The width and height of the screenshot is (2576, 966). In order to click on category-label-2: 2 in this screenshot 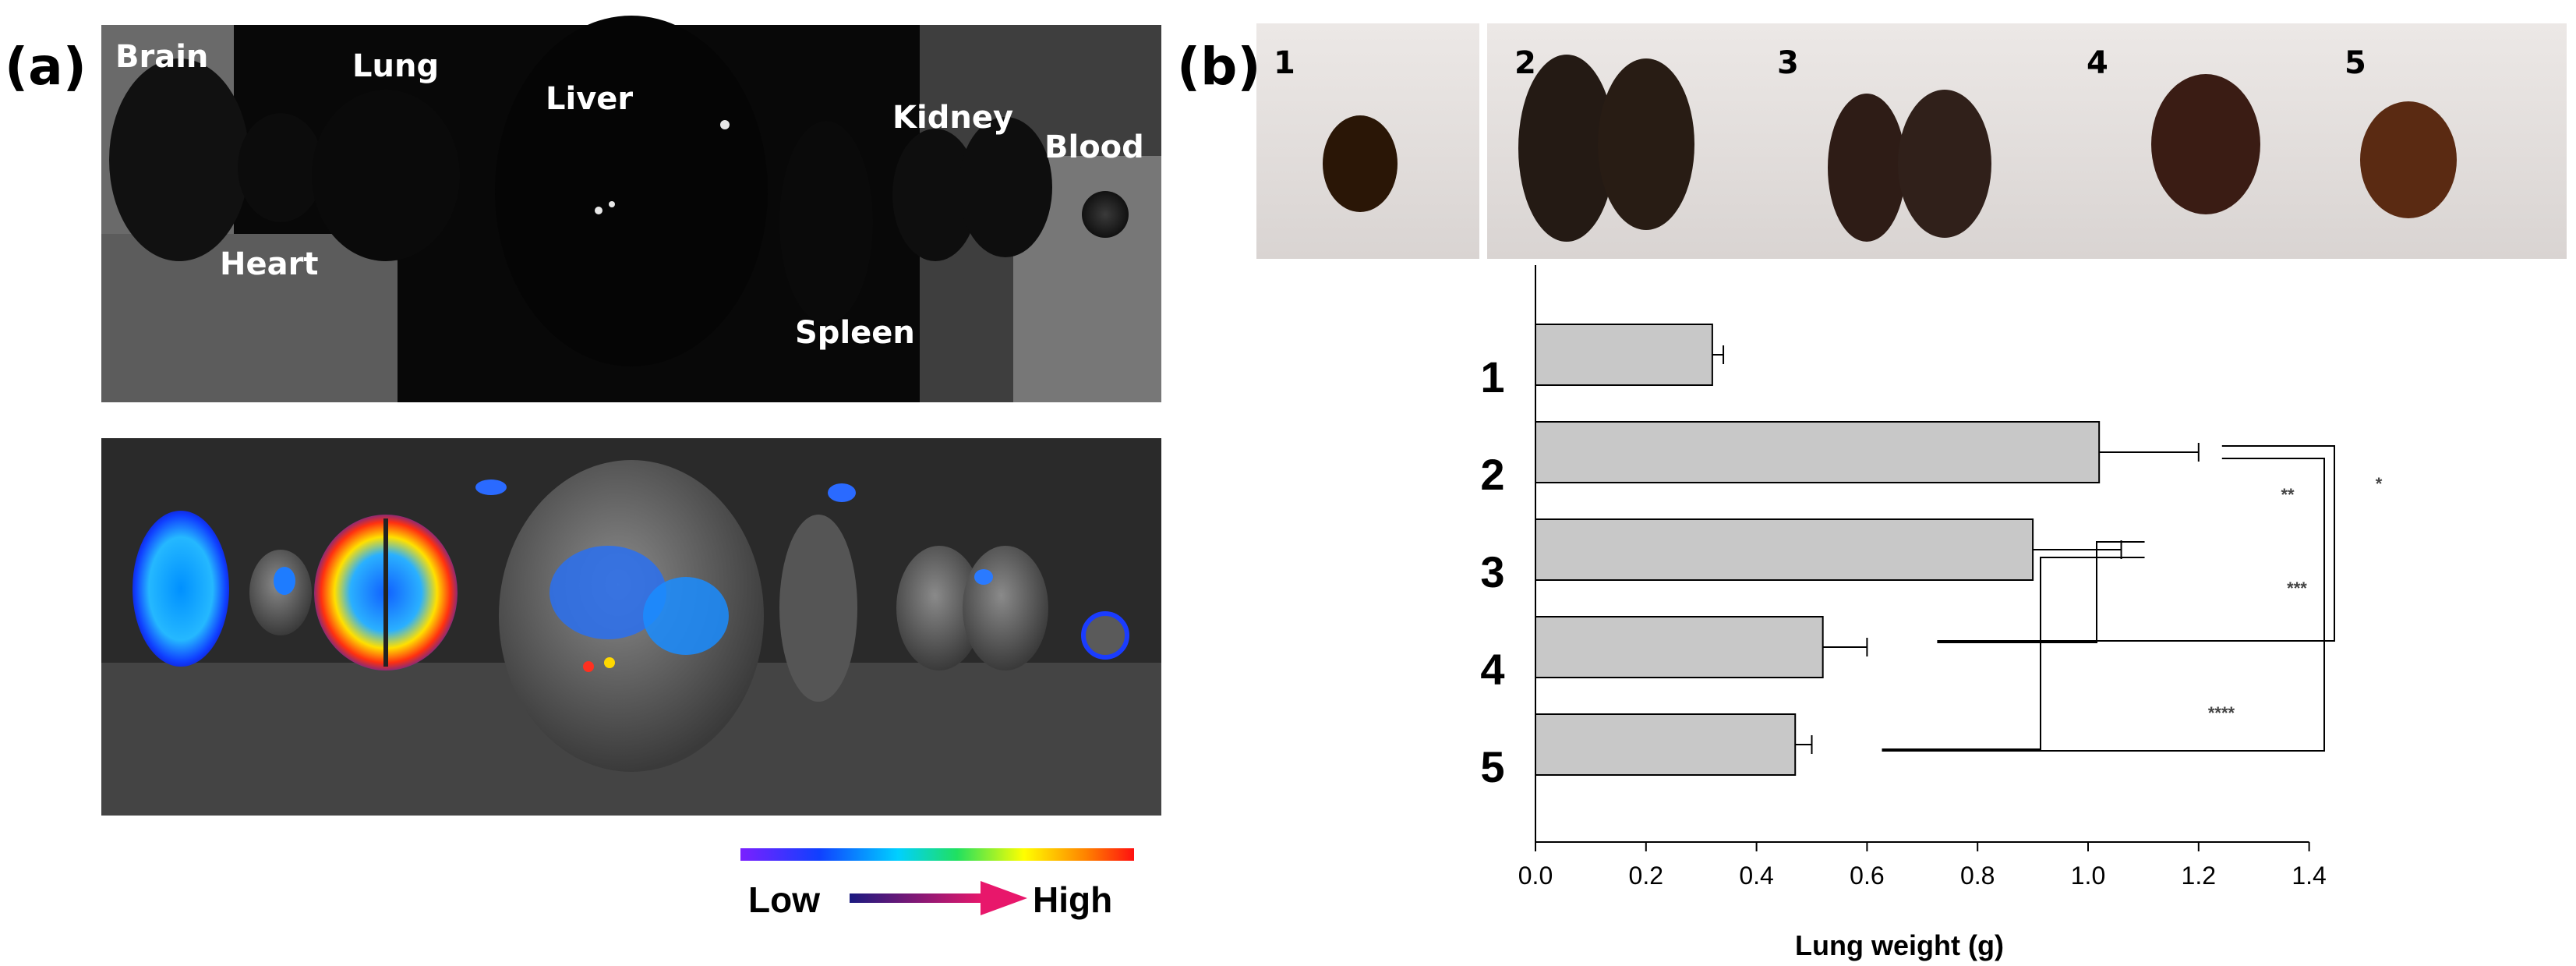, I will do `click(1492, 474)`.